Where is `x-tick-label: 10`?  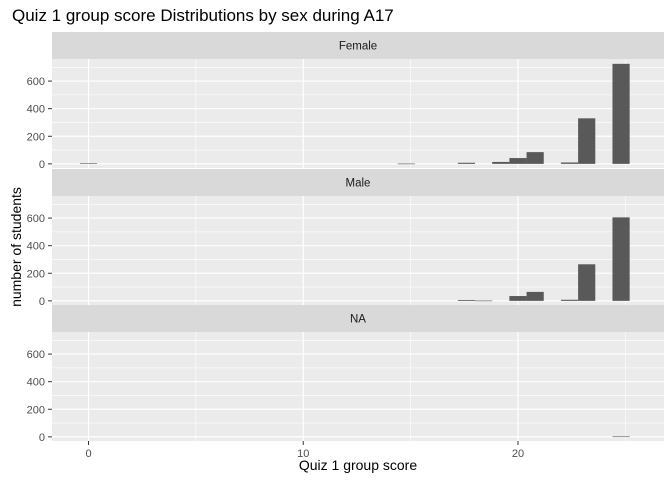 x-tick-label: 10 is located at coordinates (303, 454).